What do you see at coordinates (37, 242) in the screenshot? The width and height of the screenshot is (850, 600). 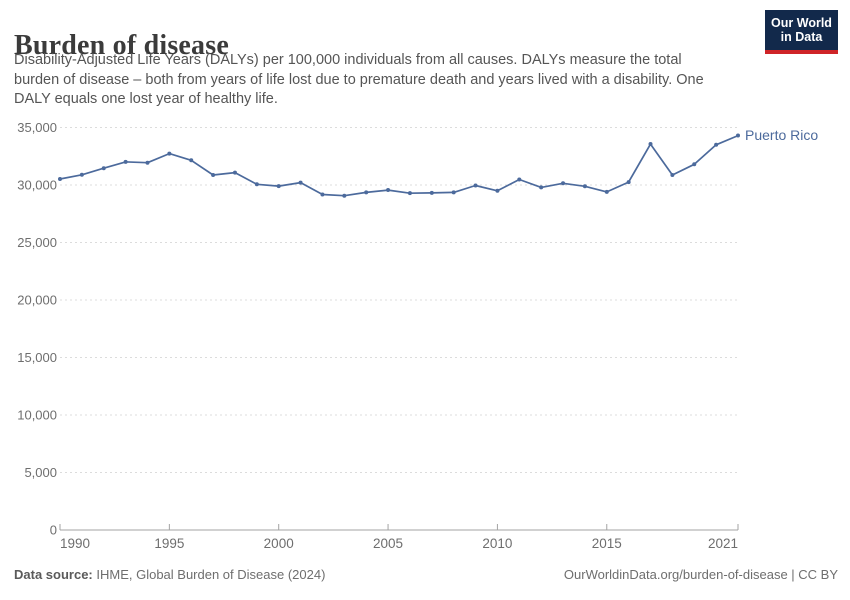 I see `y-tick-label: 25,000` at bounding box center [37, 242].